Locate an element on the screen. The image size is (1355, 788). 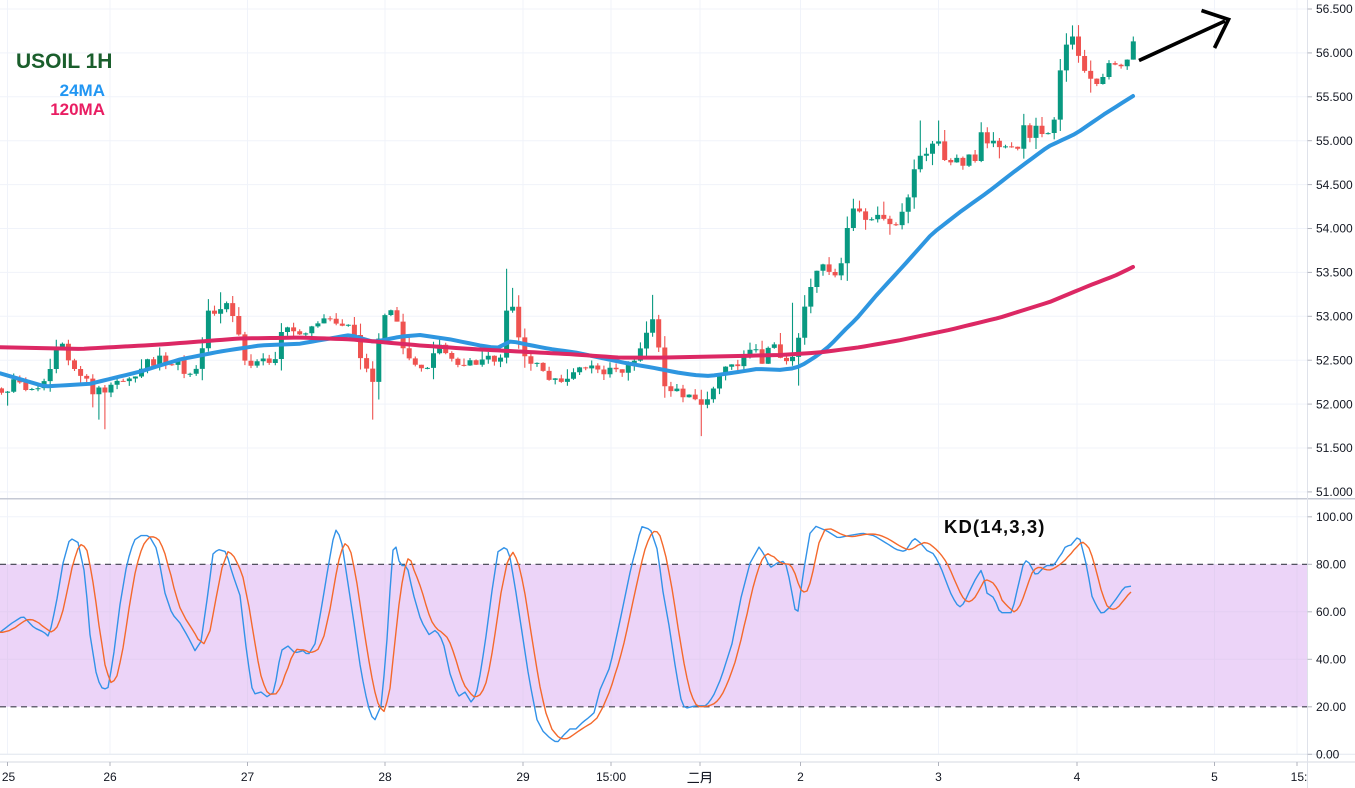
svg-text: 26 is located at coordinates (110, 777).